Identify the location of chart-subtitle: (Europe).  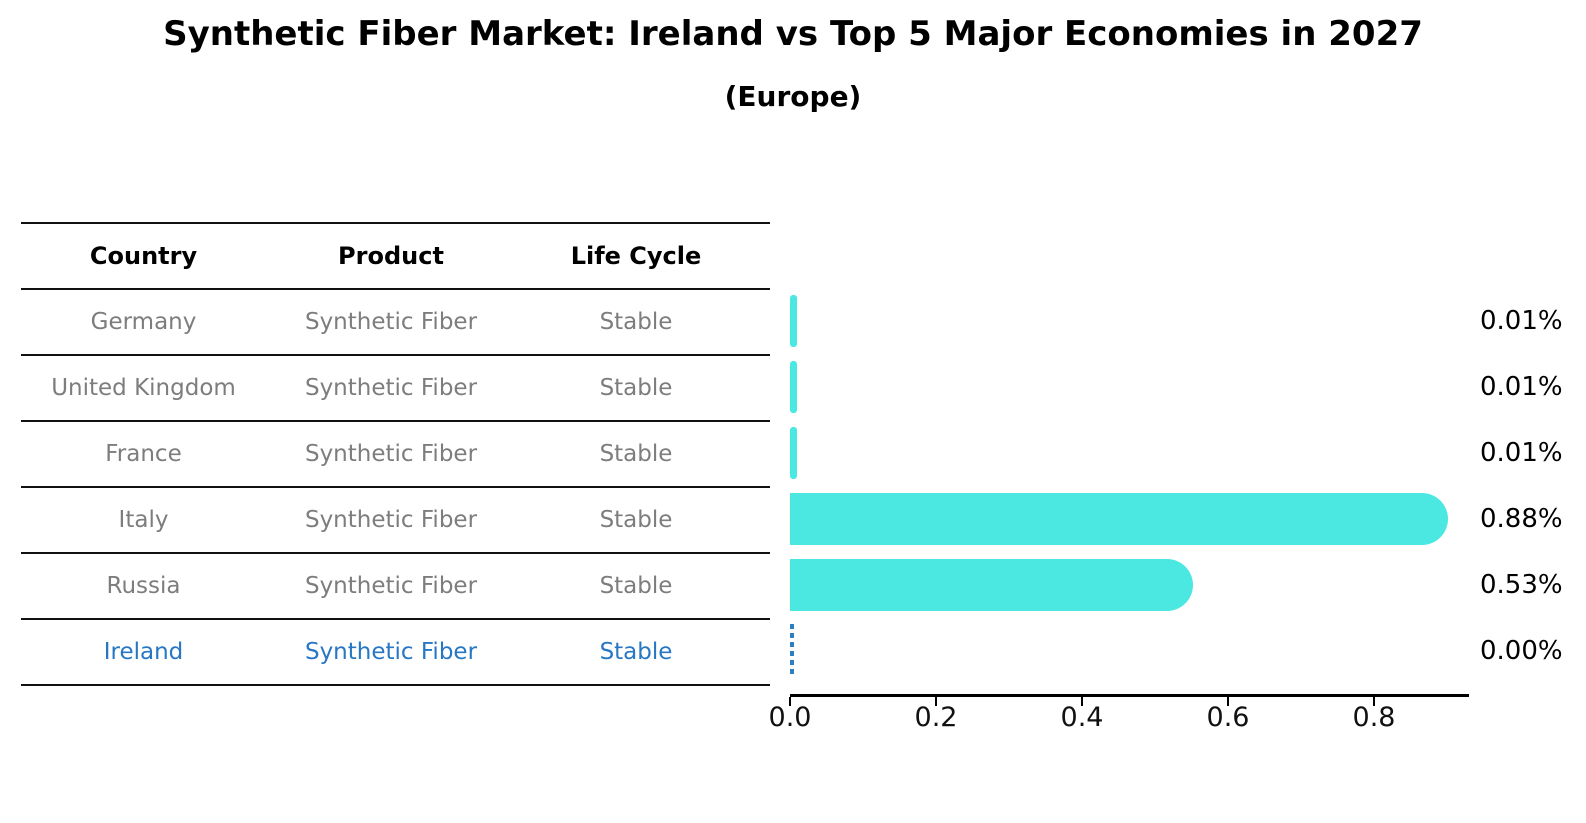
(793, 96).